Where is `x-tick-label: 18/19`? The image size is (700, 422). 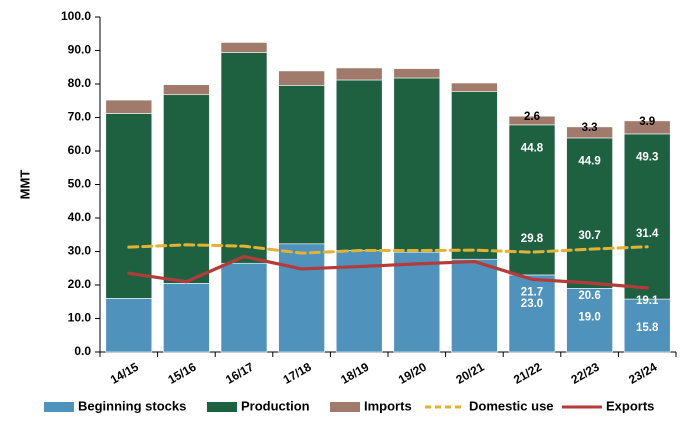 x-tick-label: 18/19 is located at coordinates (354, 373).